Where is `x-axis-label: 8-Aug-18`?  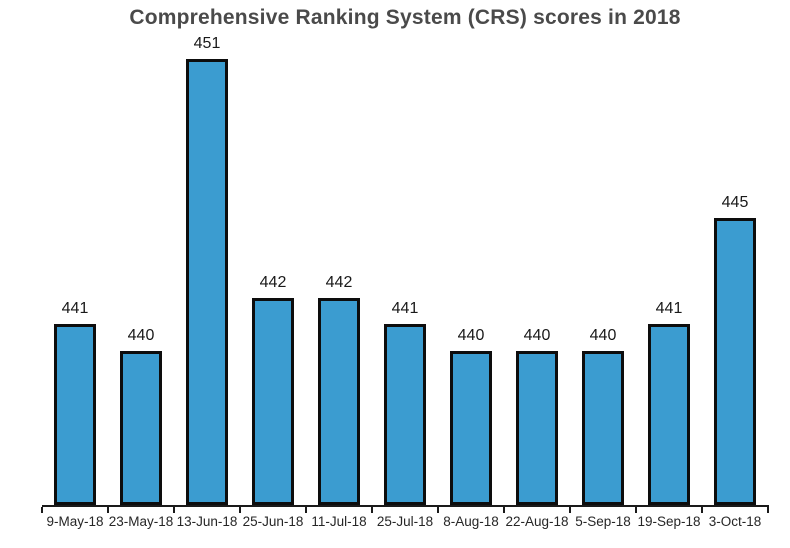 x-axis-label: 8-Aug-18 is located at coordinates (471, 521).